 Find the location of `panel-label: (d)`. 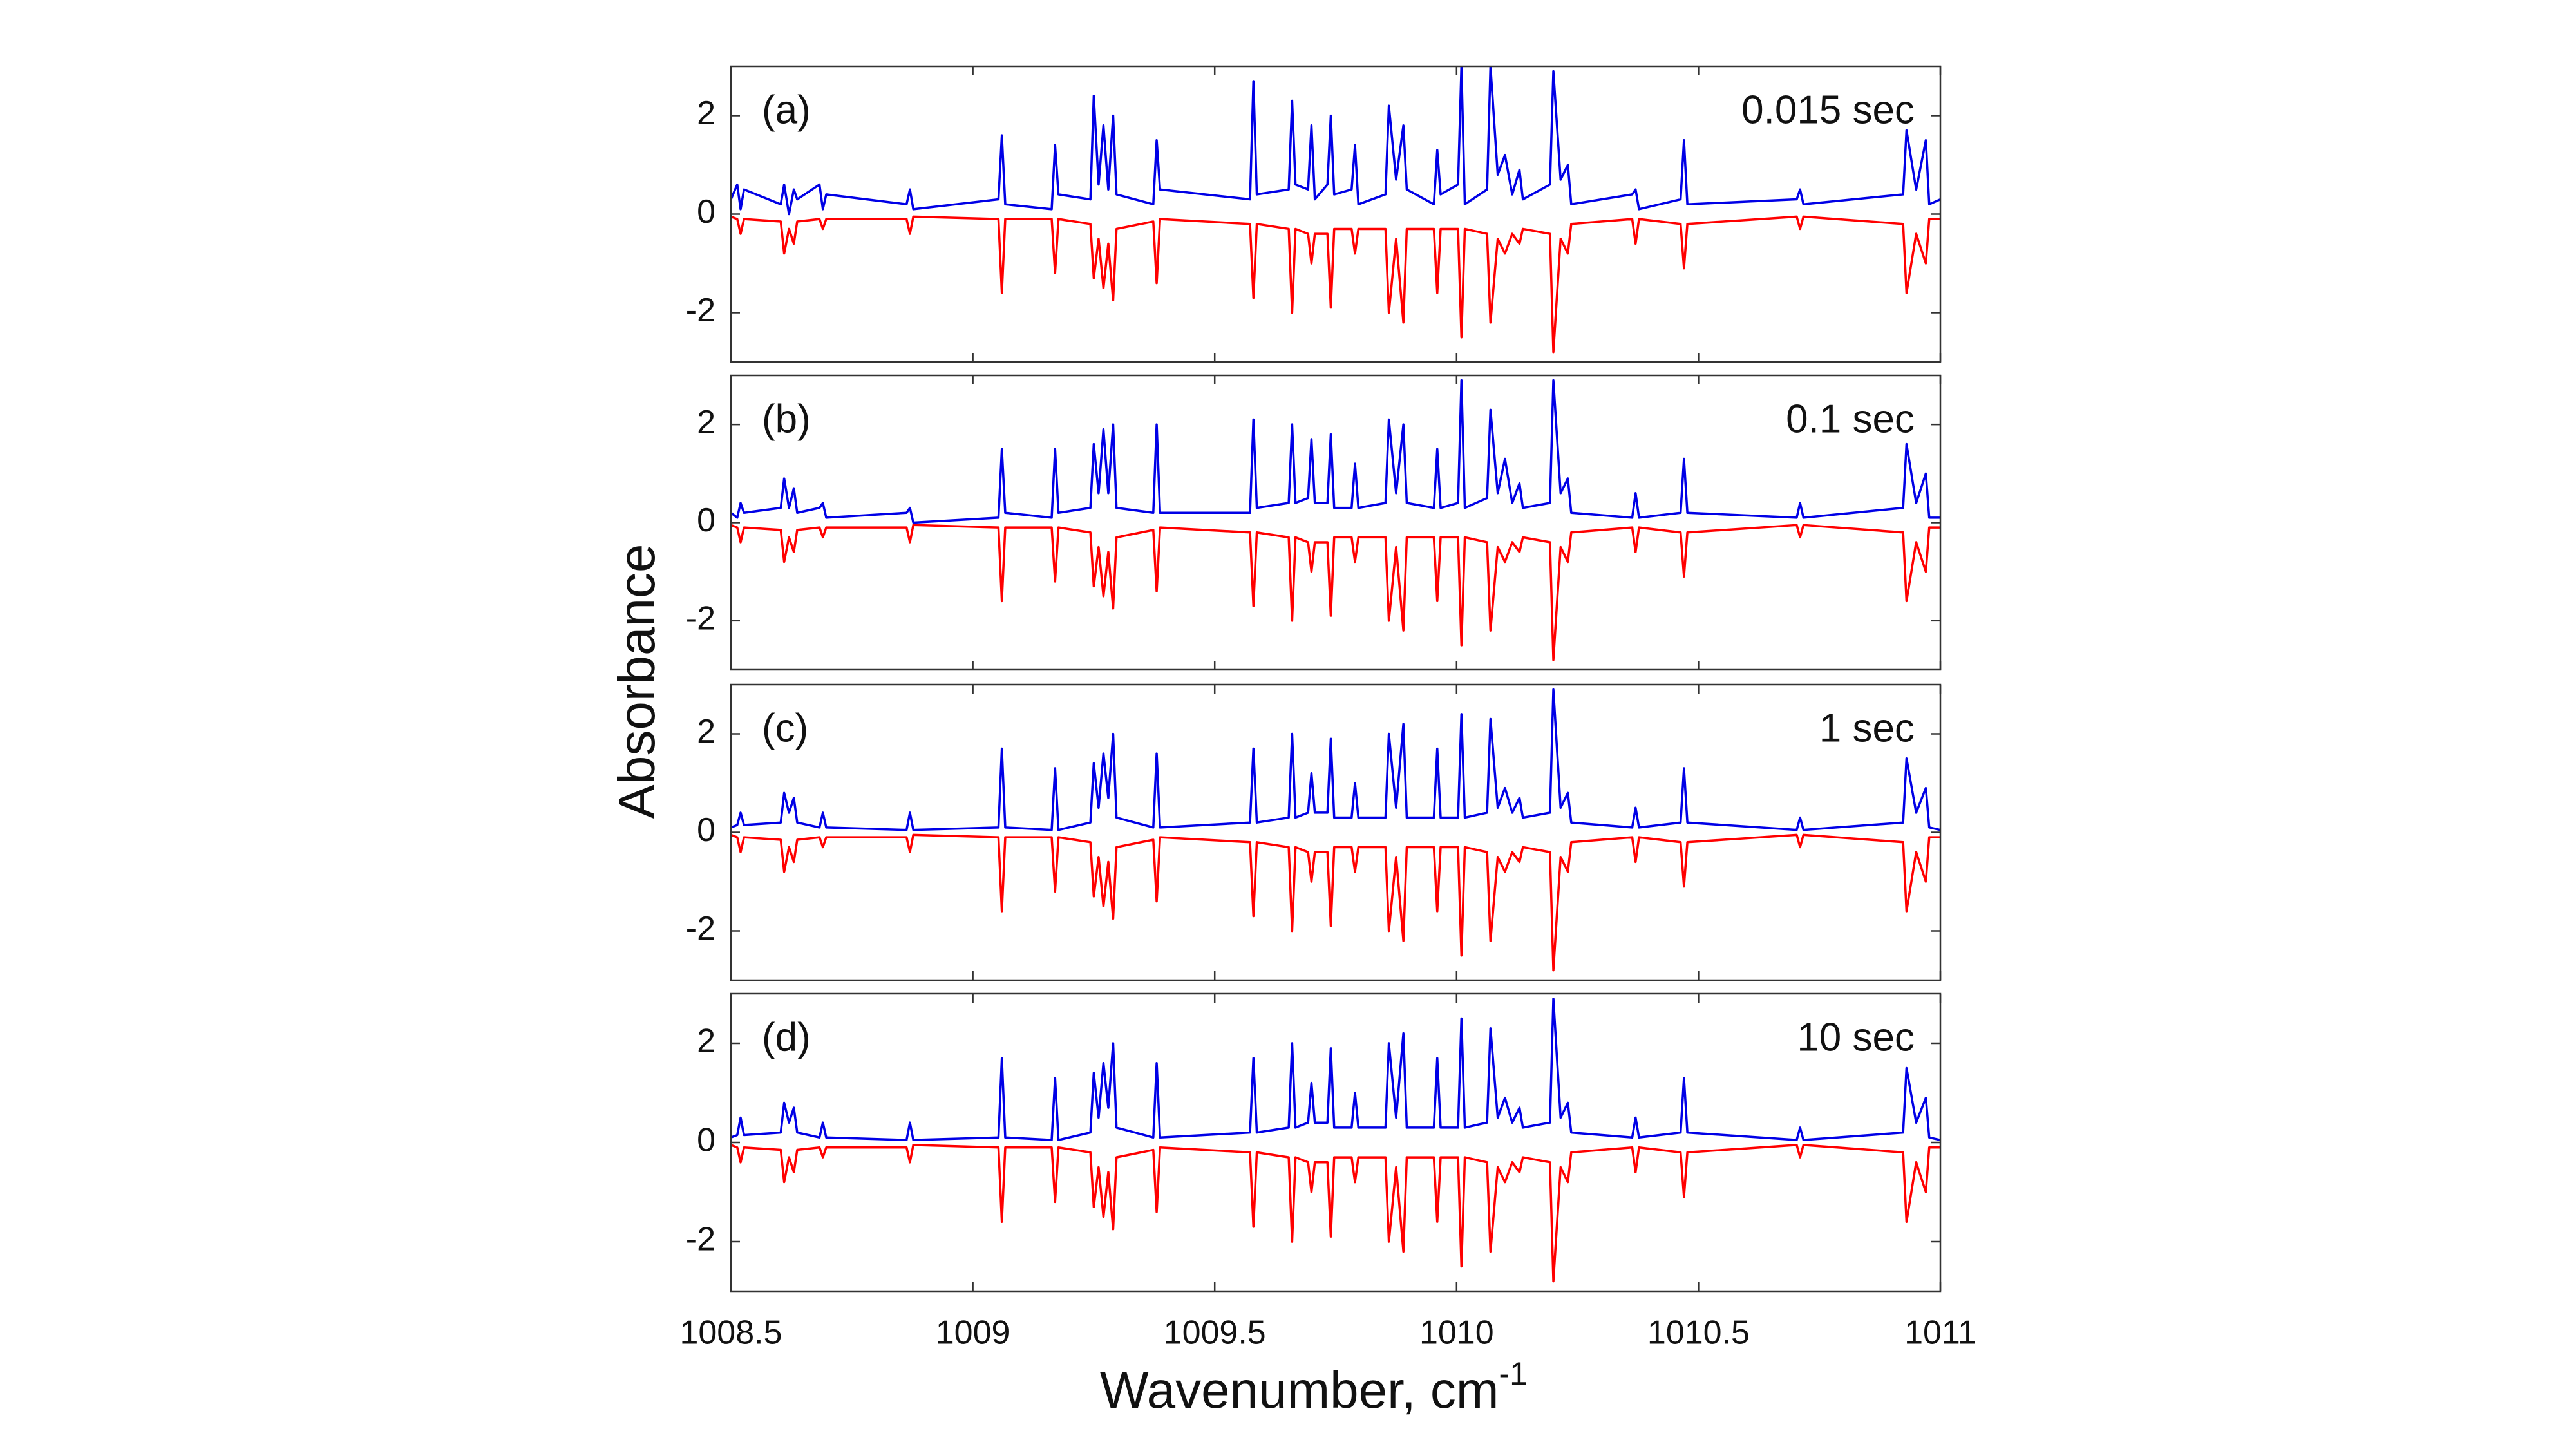

panel-label: (d) is located at coordinates (786, 1037).